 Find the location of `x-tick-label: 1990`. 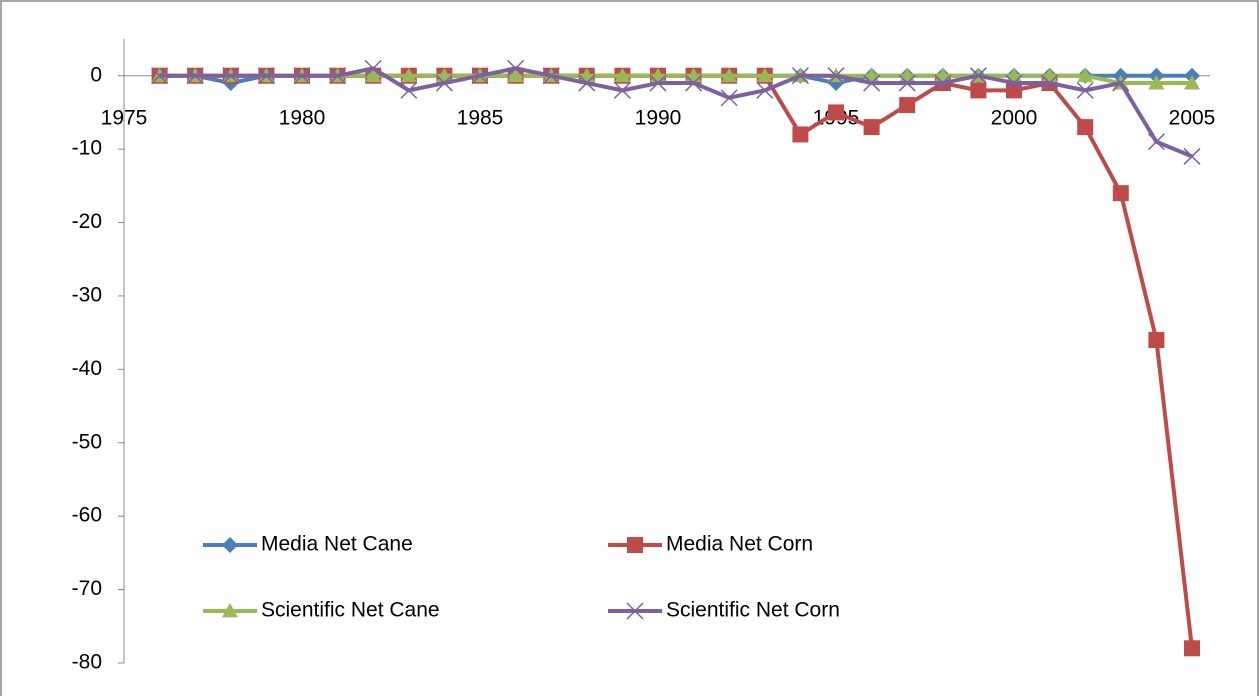

x-tick-label: 1990 is located at coordinates (658, 117).